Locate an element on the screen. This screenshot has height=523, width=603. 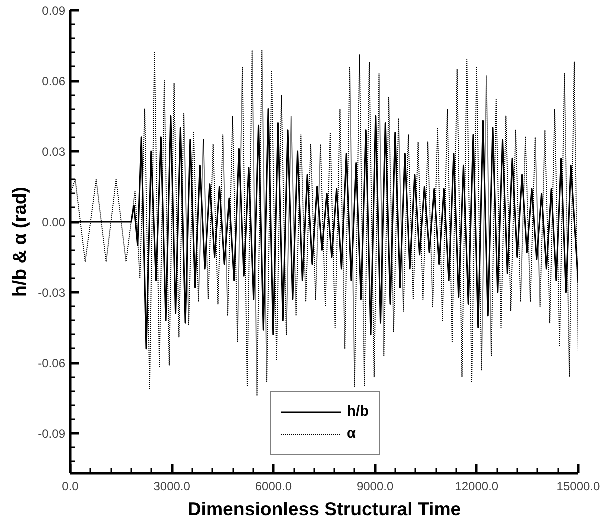
y-tick-label: -0.03 is located at coordinates (52, 293).